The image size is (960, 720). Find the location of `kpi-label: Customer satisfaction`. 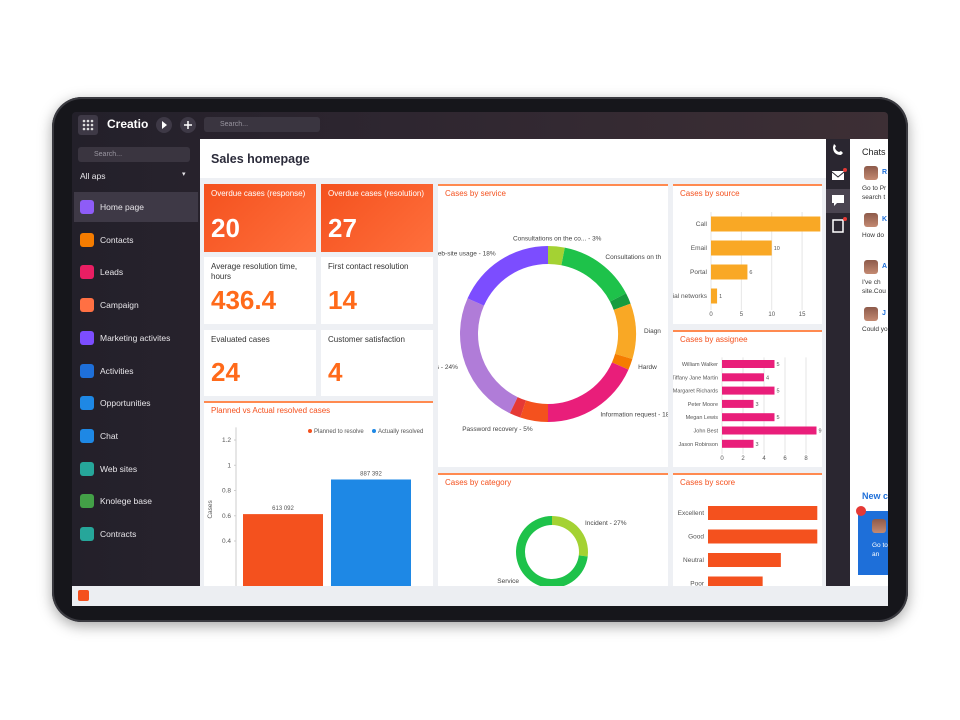

kpi-label: Customer satisfaction is located at coordinates (366, 339).